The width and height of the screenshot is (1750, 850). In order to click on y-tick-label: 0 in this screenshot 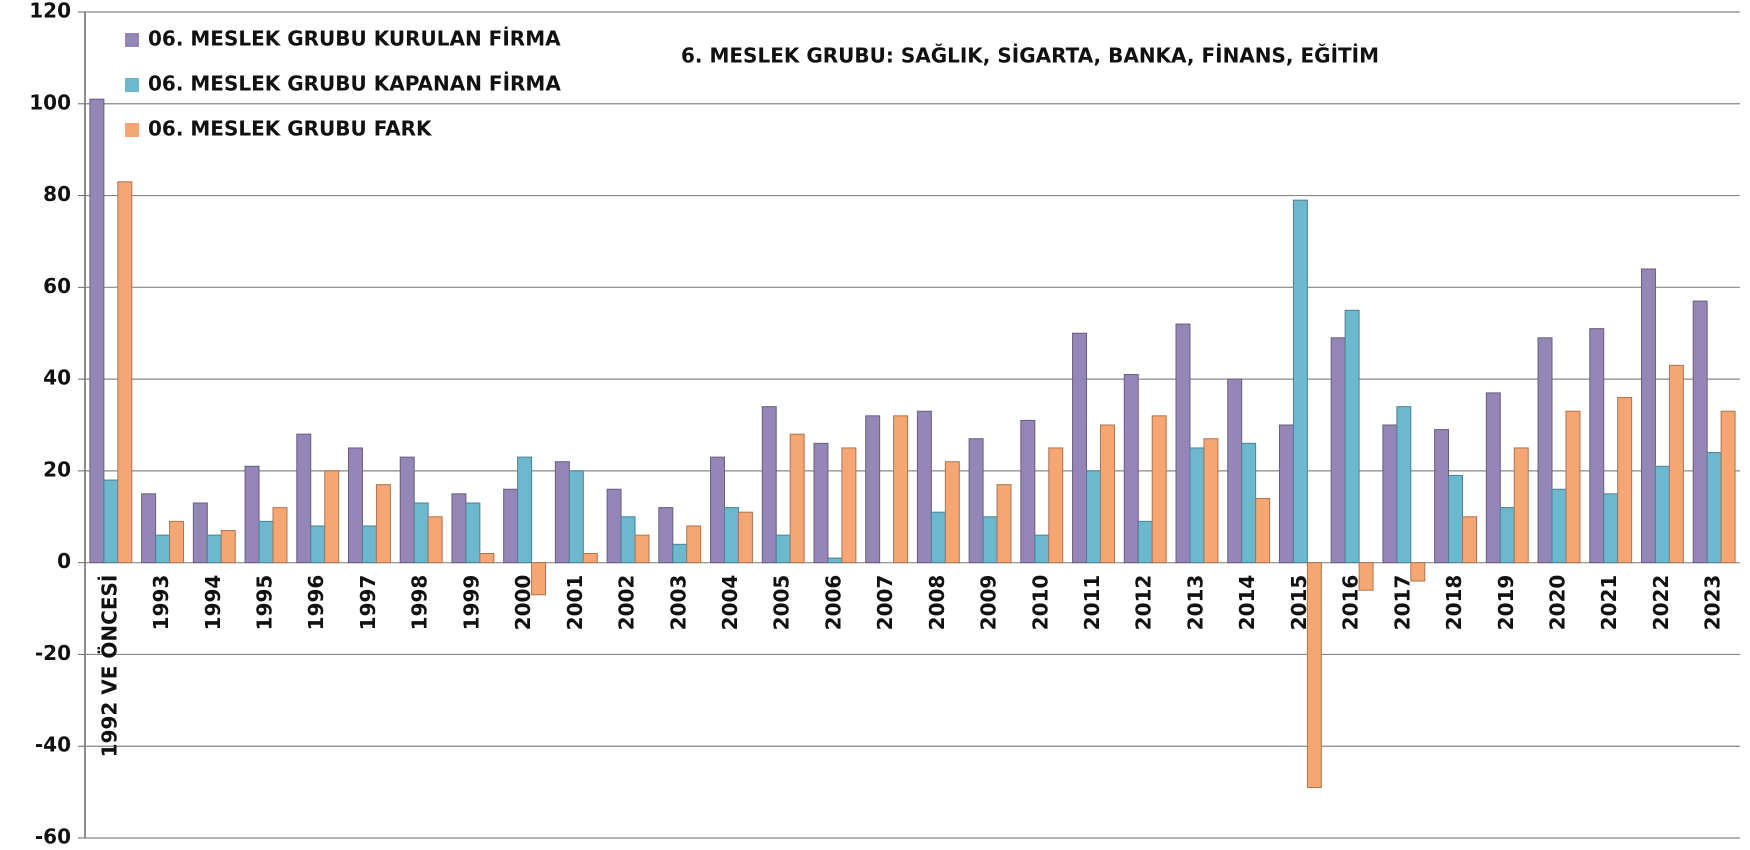, I will do `click(64, 561)`.